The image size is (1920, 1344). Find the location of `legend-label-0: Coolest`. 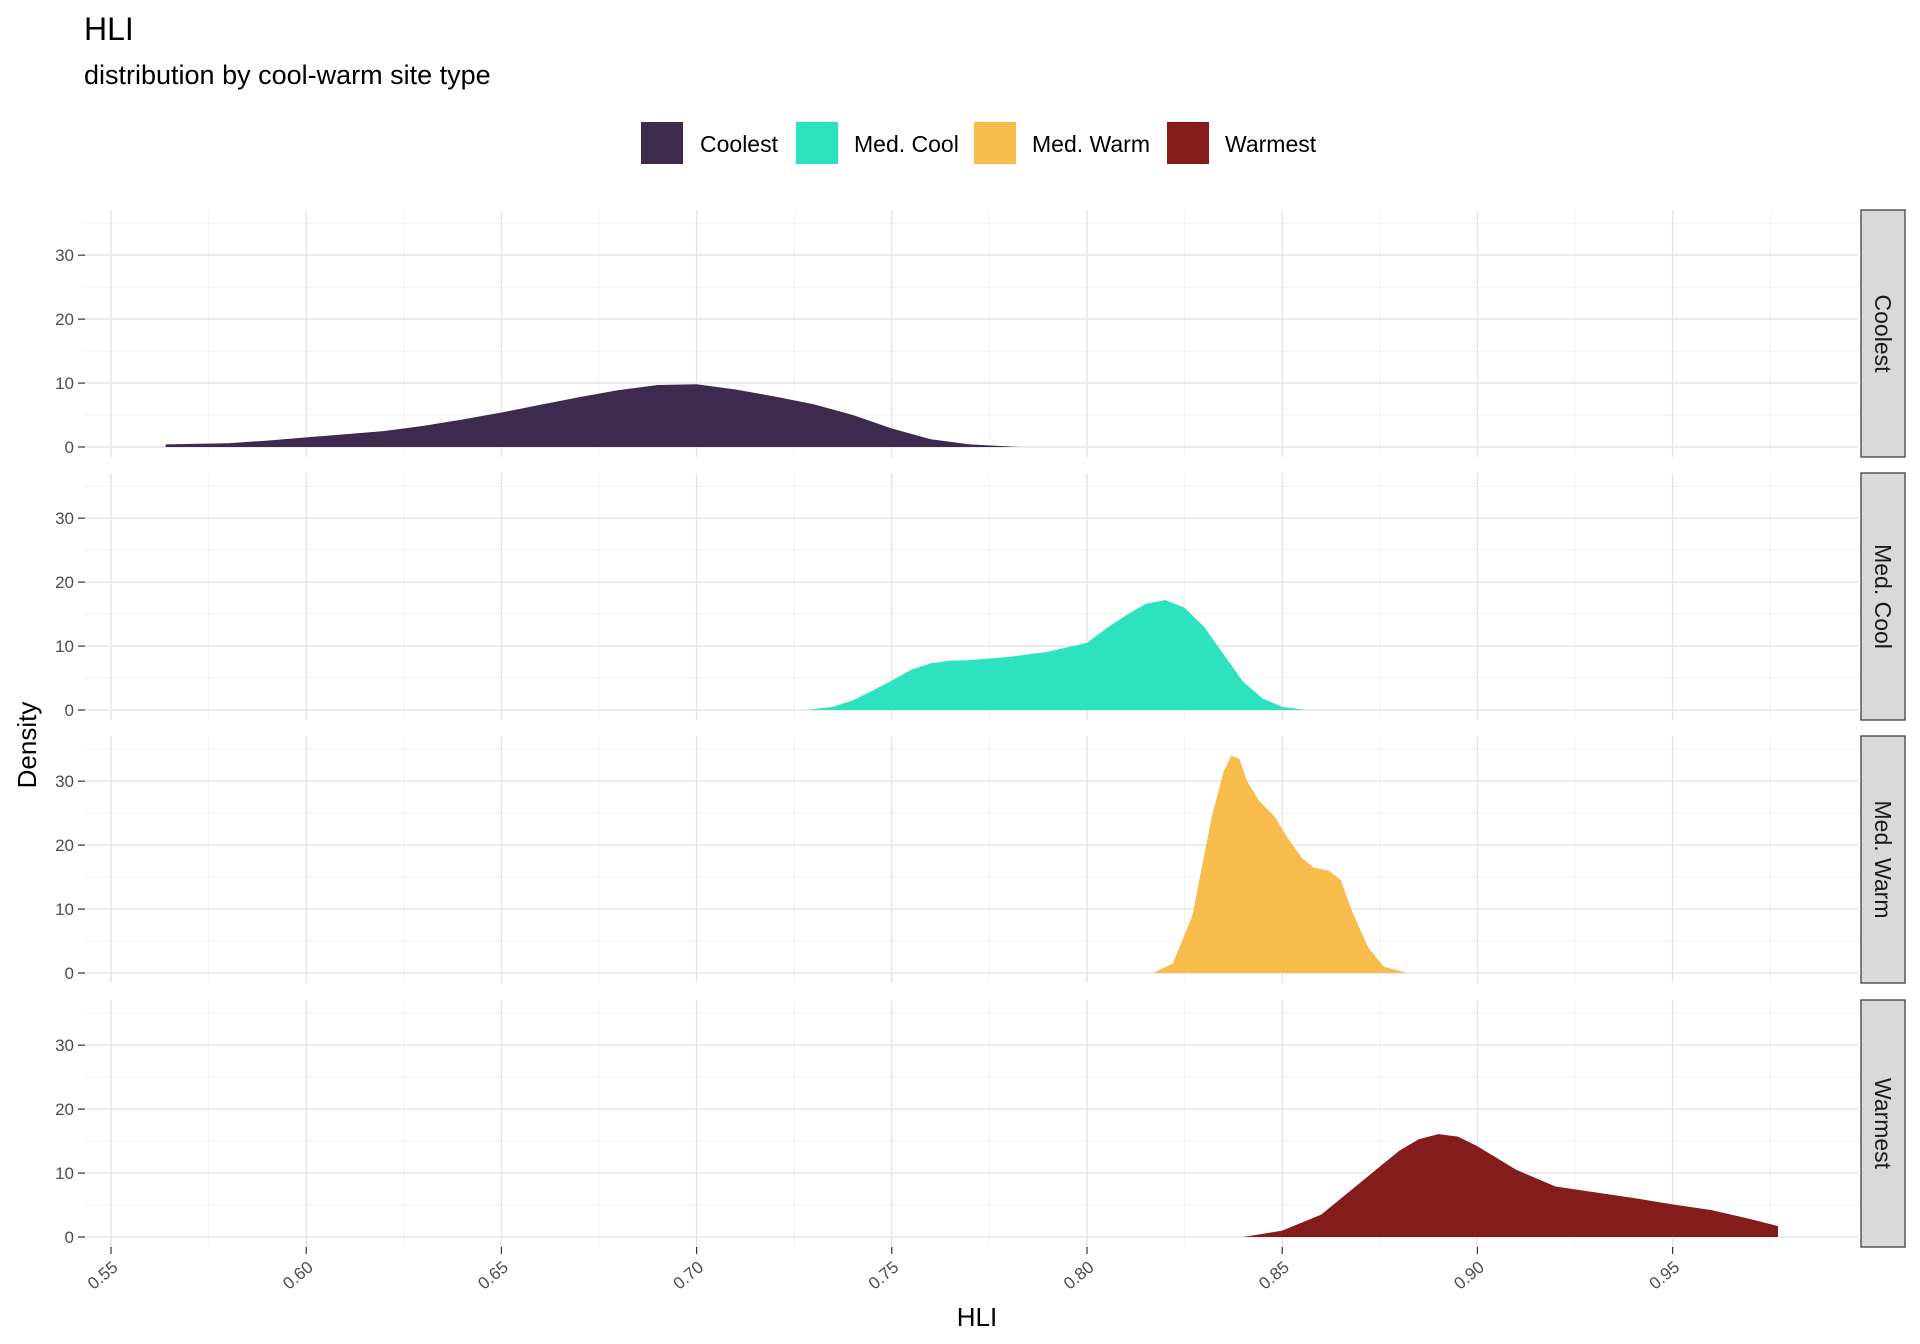

legend-label-0: Coolest is located at coordinates (739, 144).